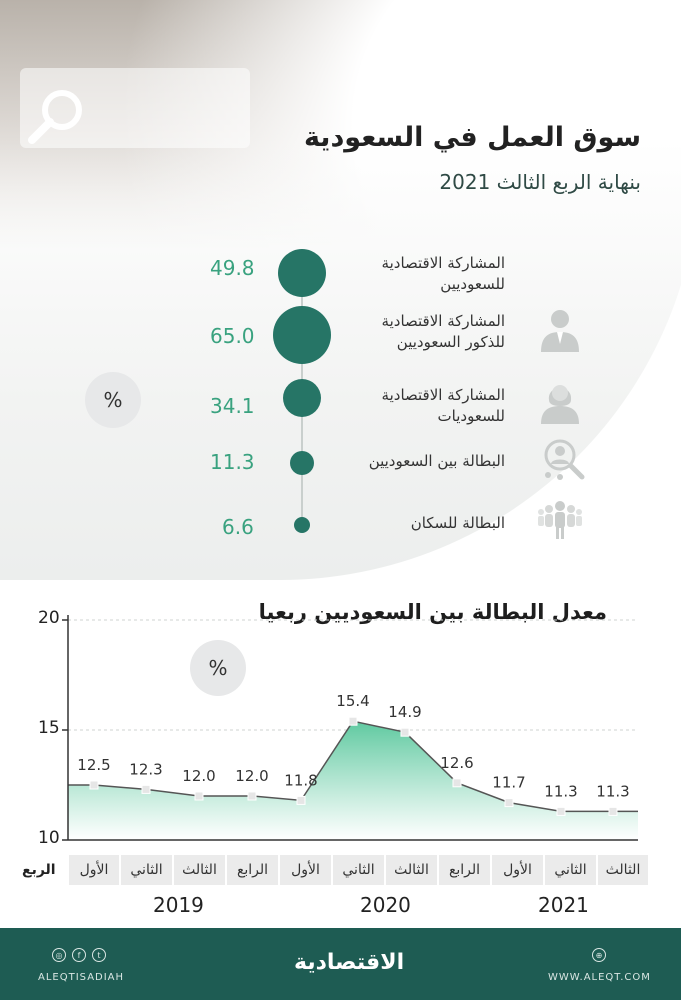 The width and height of the screenshot is (681, 1000). I want to click on data-label: 11.7, so click(508, 783).